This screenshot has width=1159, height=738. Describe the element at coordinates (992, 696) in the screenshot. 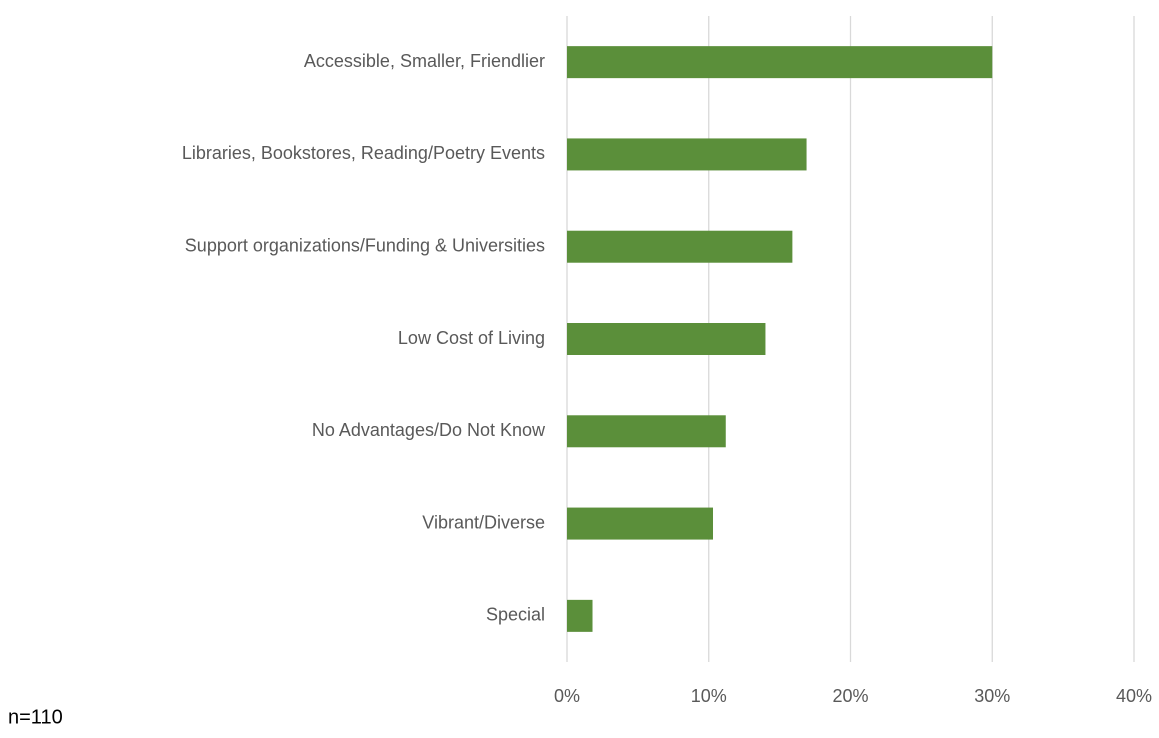

I see `x-tick-label: 30%` at that location.